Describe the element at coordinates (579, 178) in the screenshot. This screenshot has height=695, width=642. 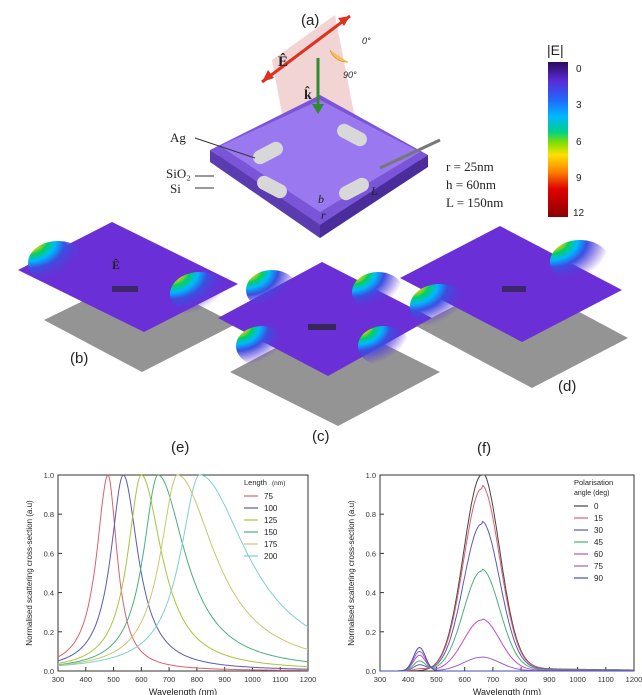
I see `colorbar-tick: 9` at that location.